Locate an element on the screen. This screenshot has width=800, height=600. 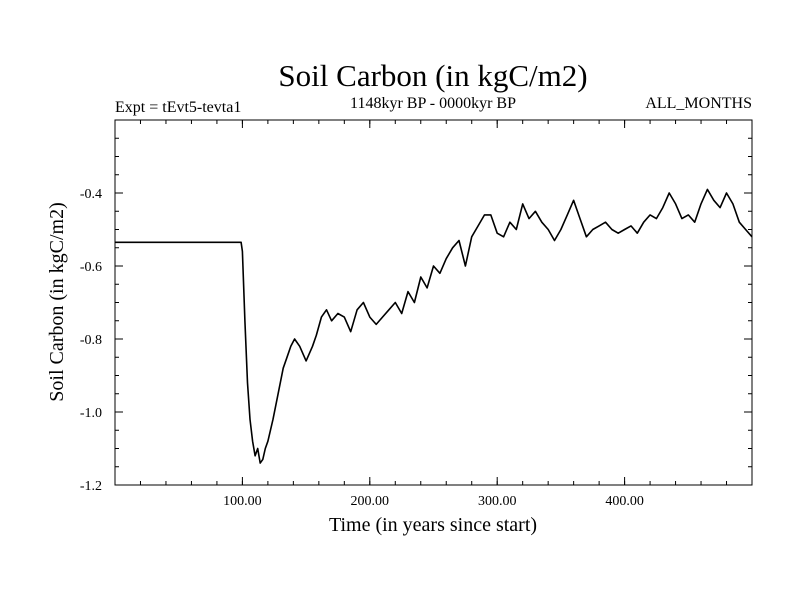
y-axis-label: Soil Carbon (in kgC/m2) is located at coordinates (57, 301).